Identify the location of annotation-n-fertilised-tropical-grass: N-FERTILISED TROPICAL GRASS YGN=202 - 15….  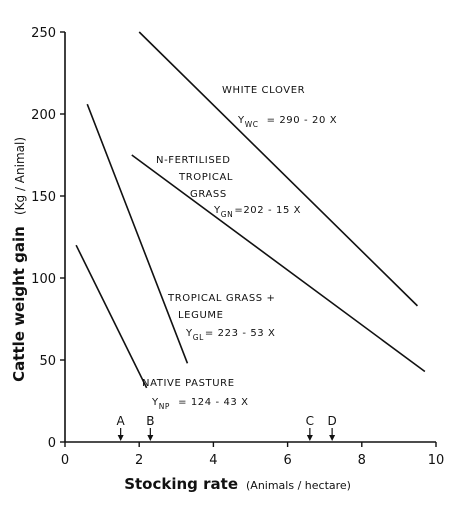
(228, 187).